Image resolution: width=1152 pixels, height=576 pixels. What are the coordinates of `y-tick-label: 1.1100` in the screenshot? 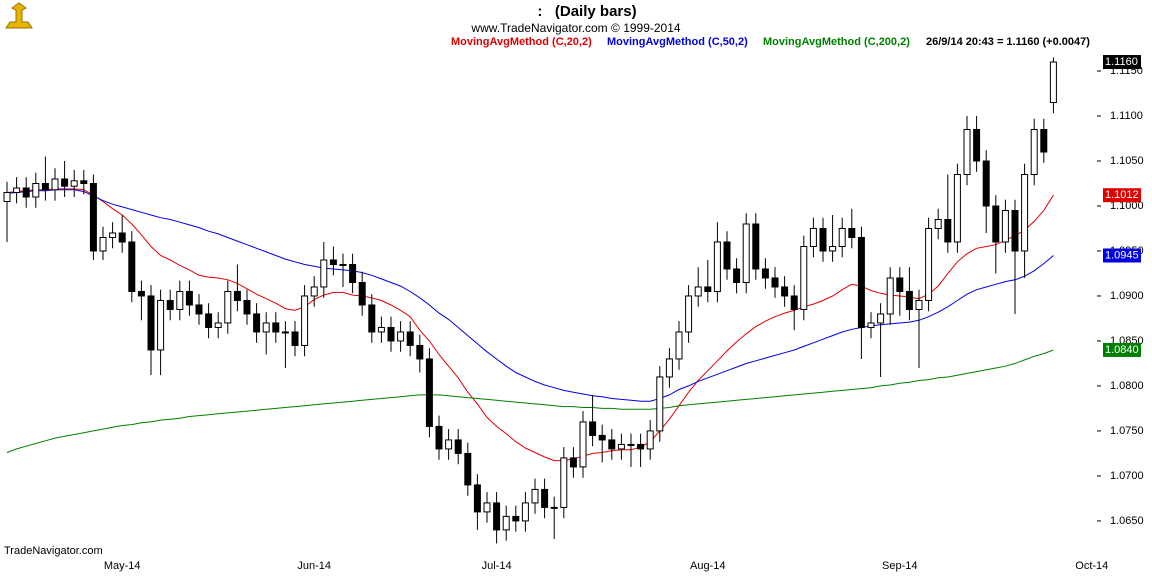 It's located at (1126, 116).